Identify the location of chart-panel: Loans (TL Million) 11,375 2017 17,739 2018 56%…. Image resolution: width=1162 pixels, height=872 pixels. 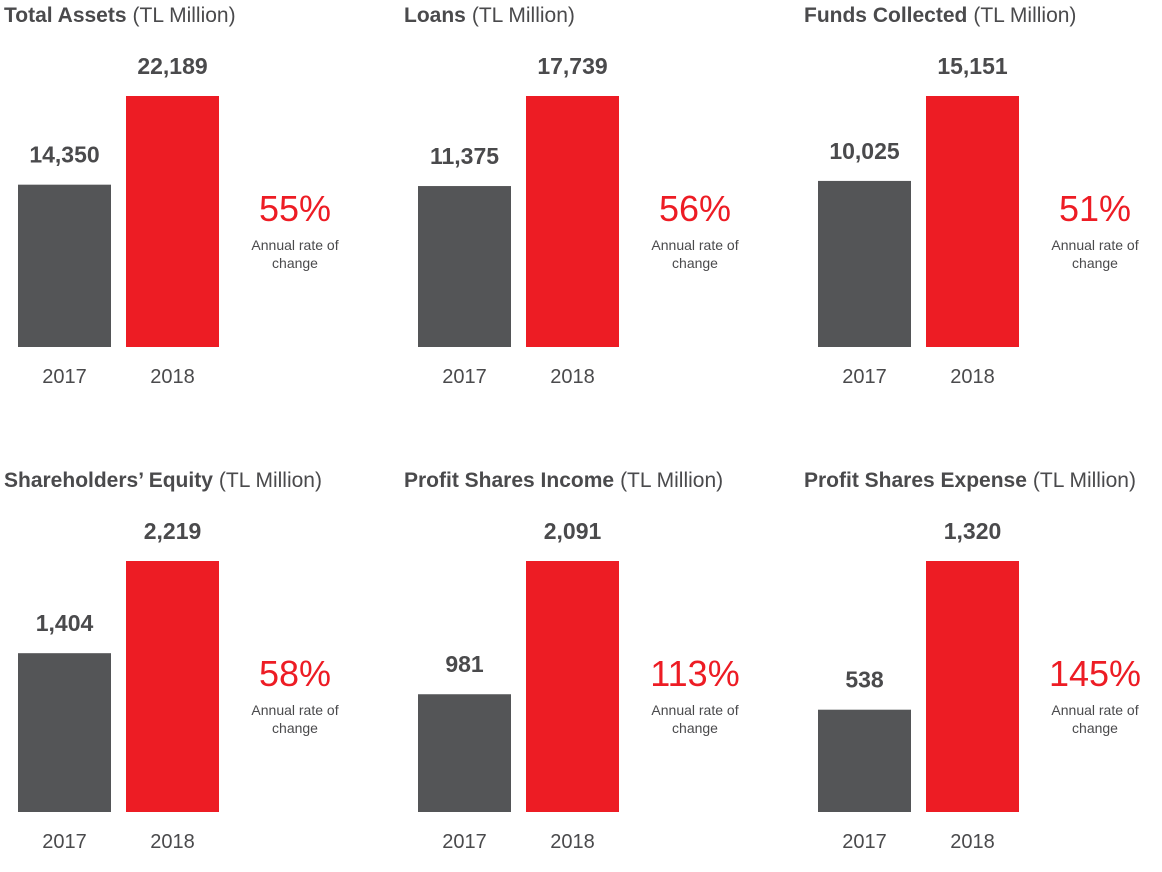
(571, 196).